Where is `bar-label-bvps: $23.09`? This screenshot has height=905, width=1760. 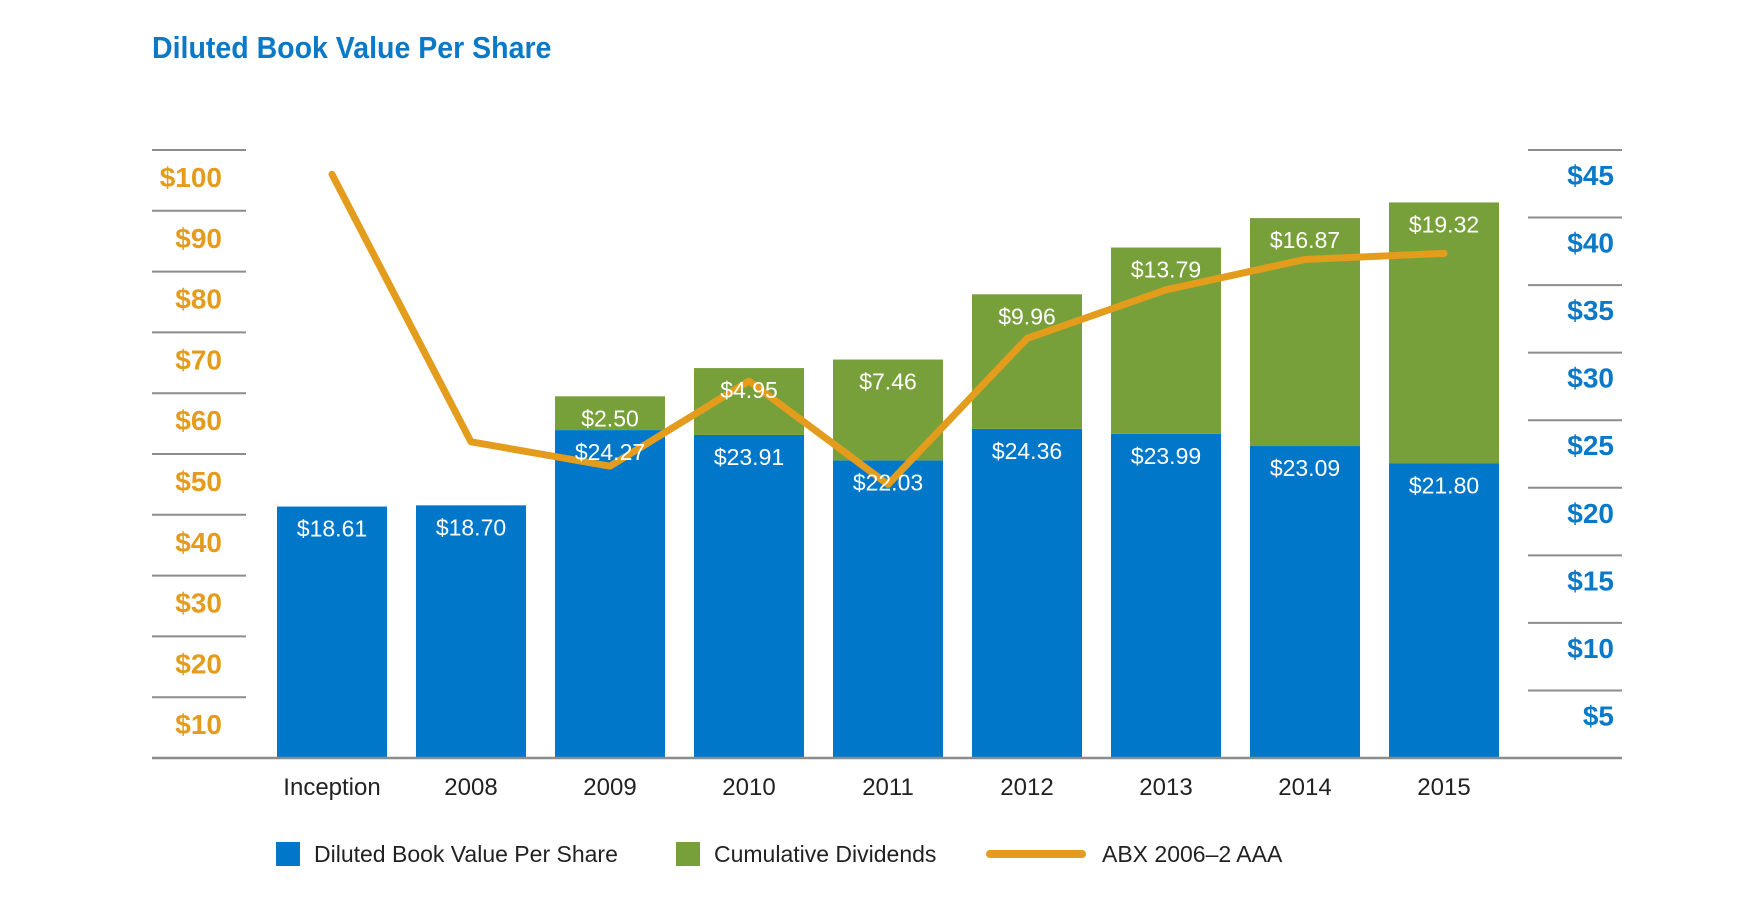 bar-label-bvps: $23.09 is located at coordinates (1305, 468).